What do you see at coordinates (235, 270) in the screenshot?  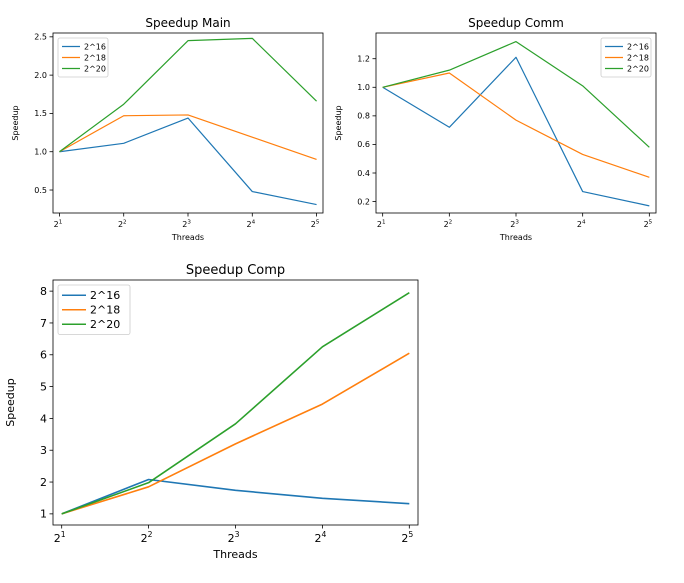 I see `chart-title: Speedup Comp` at bounding box center [235, 270].